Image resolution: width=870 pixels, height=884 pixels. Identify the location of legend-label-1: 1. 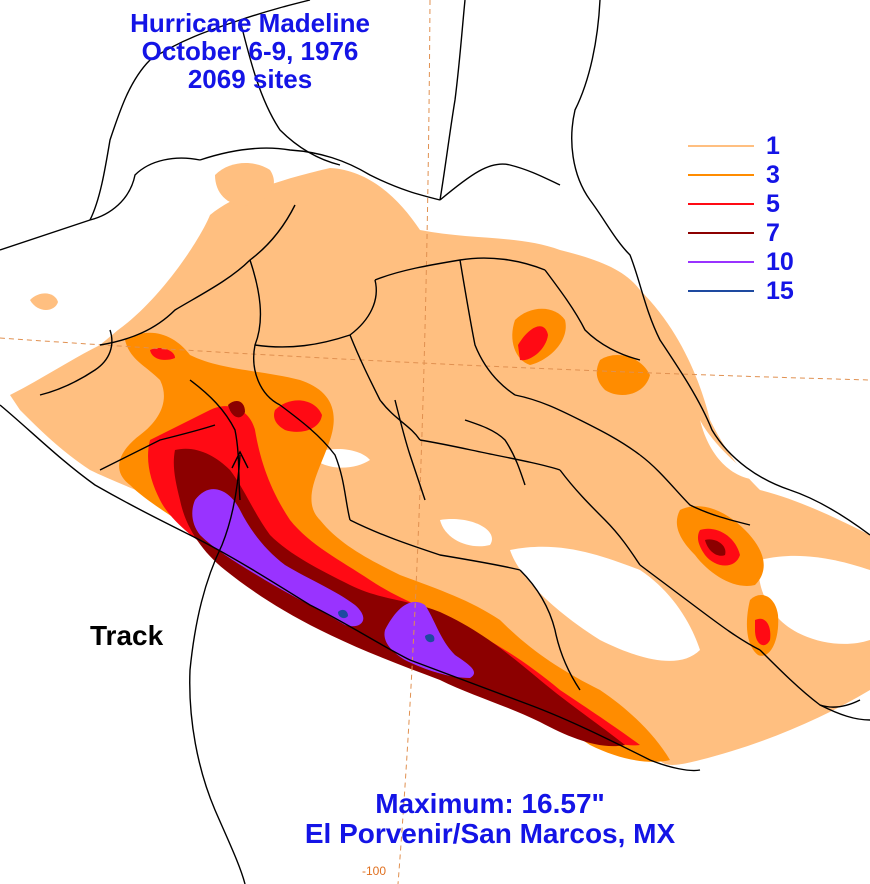
(773, 146).